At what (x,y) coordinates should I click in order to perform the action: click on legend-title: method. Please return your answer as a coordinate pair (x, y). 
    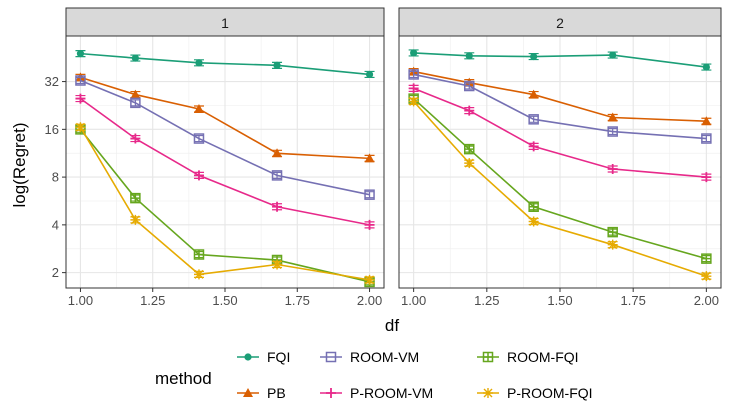
    Looking at the image, I should click on (183, 378).